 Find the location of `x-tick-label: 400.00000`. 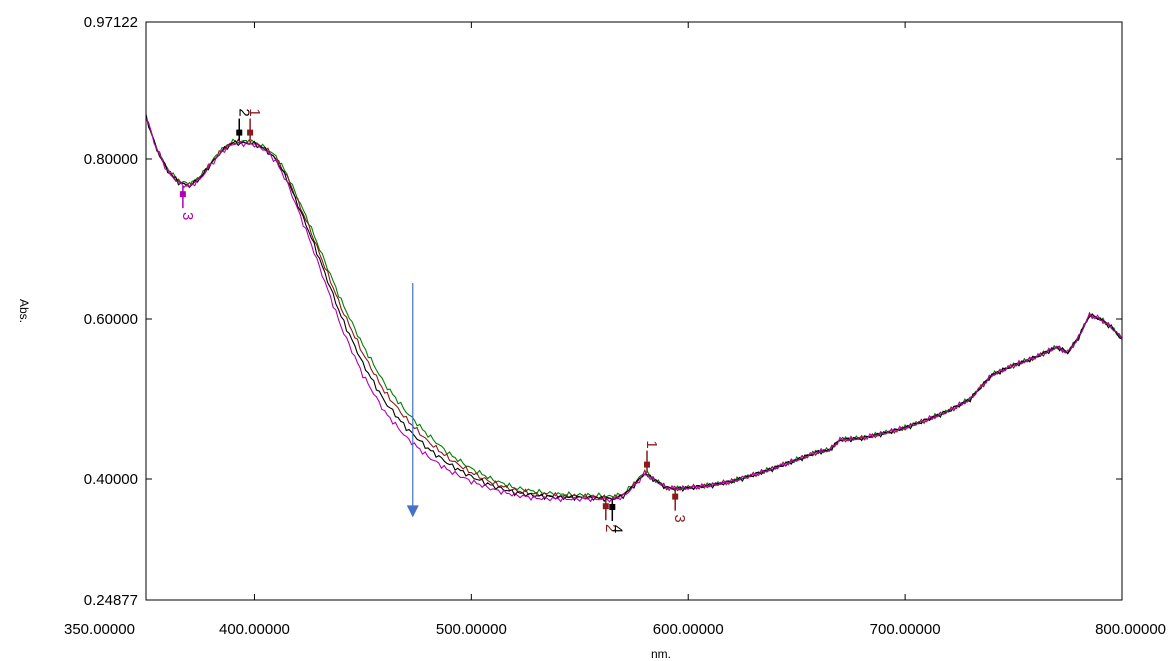

x-tick-label: 400.00000 is located at coordinates (254, 629).